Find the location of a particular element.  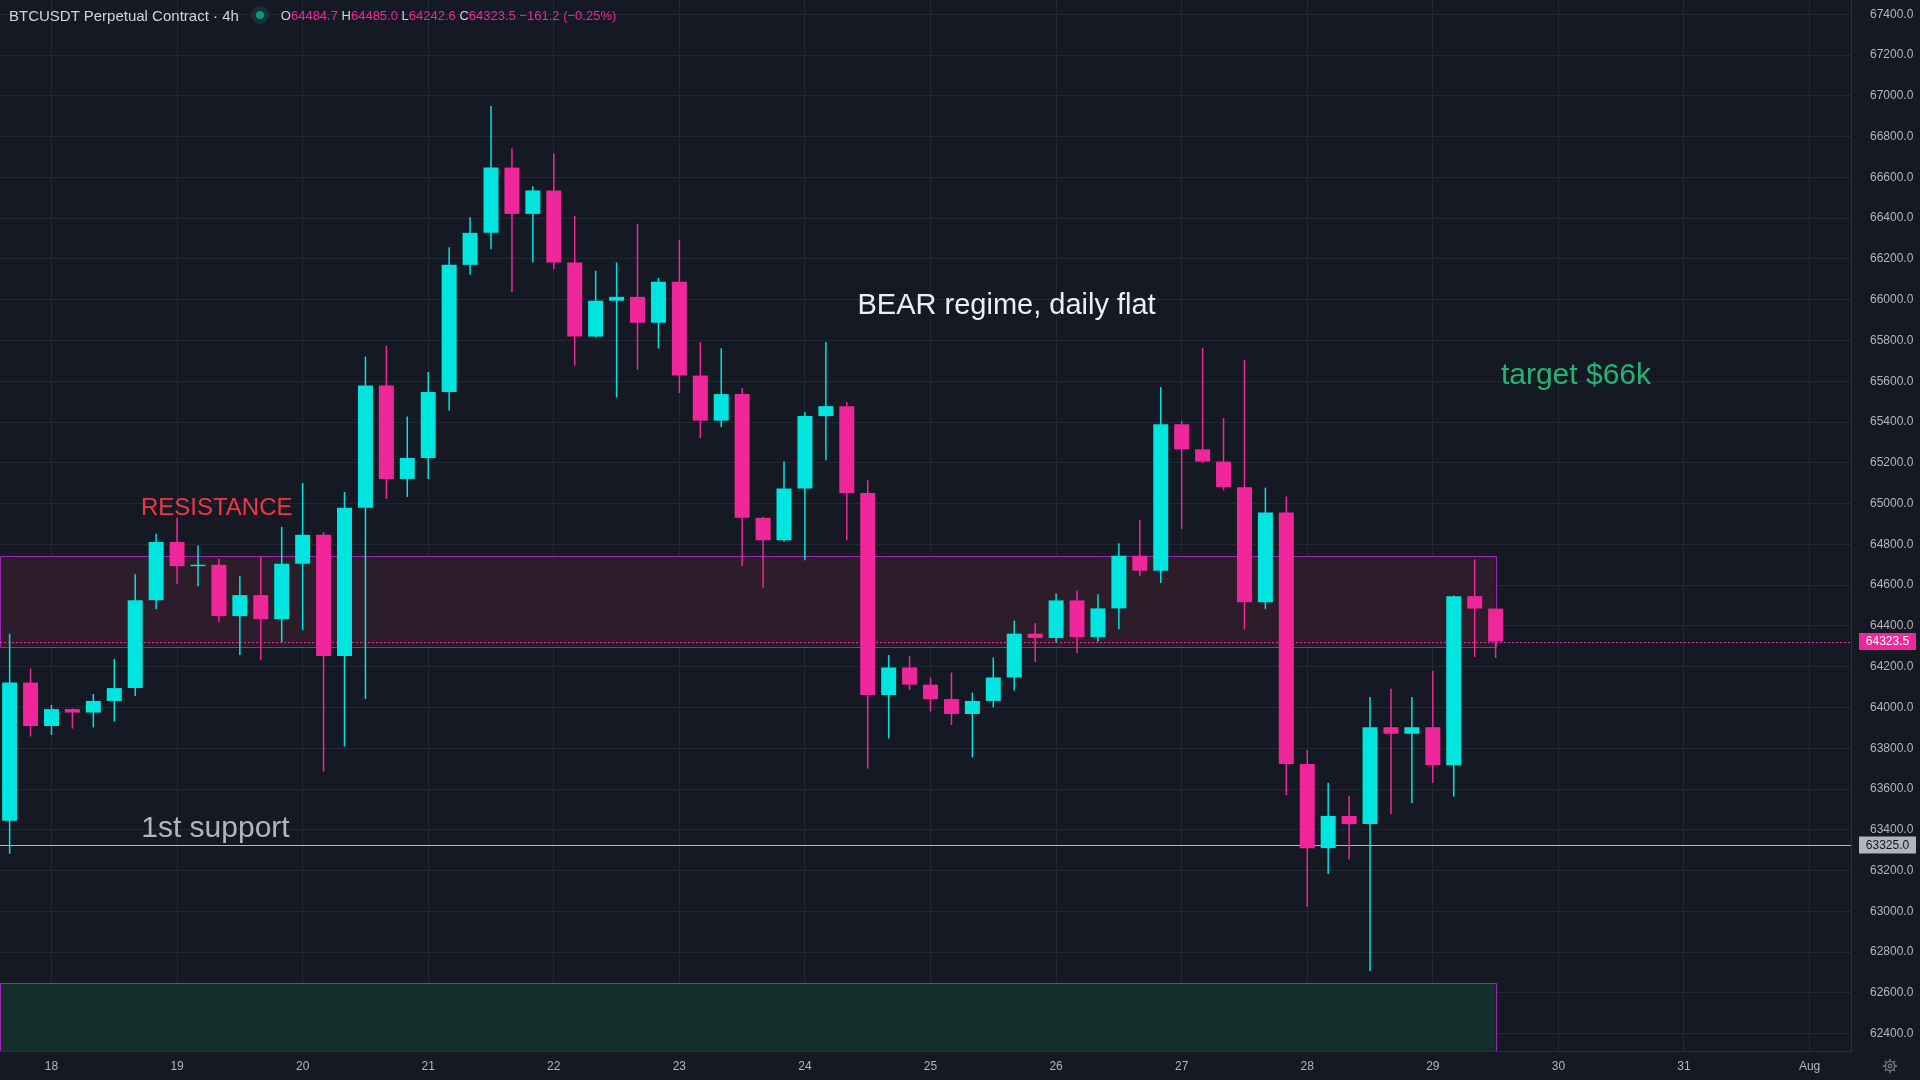

y-tick-label: 63600.0 is located at coordinates (1892, 788).